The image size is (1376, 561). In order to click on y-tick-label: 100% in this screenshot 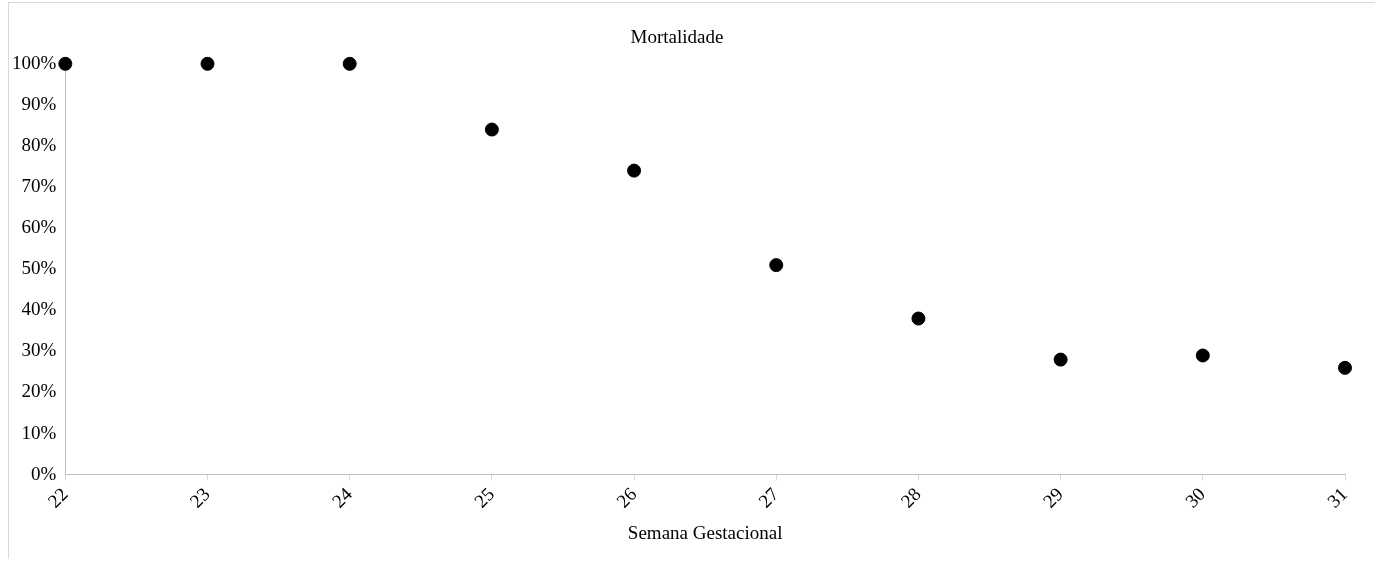, I will do `click(34, 62)`.